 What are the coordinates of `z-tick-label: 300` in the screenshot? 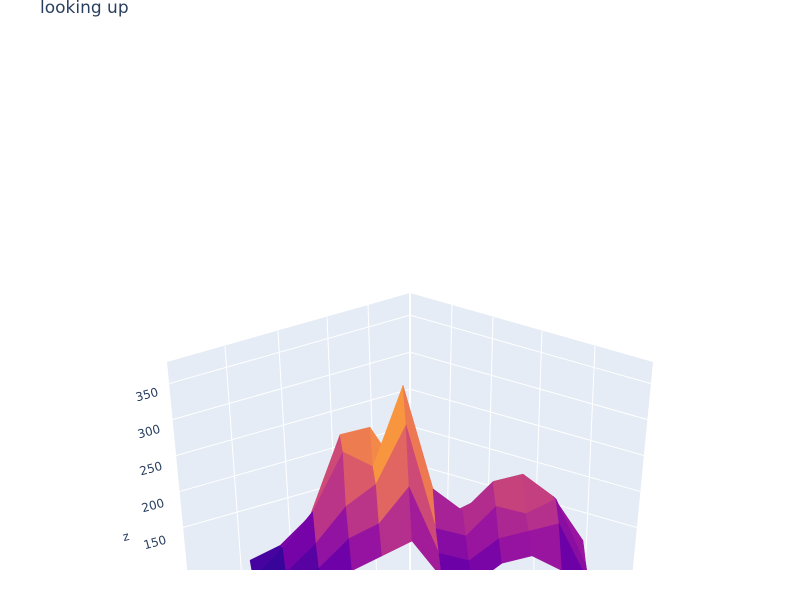 It's located at (149, 431).